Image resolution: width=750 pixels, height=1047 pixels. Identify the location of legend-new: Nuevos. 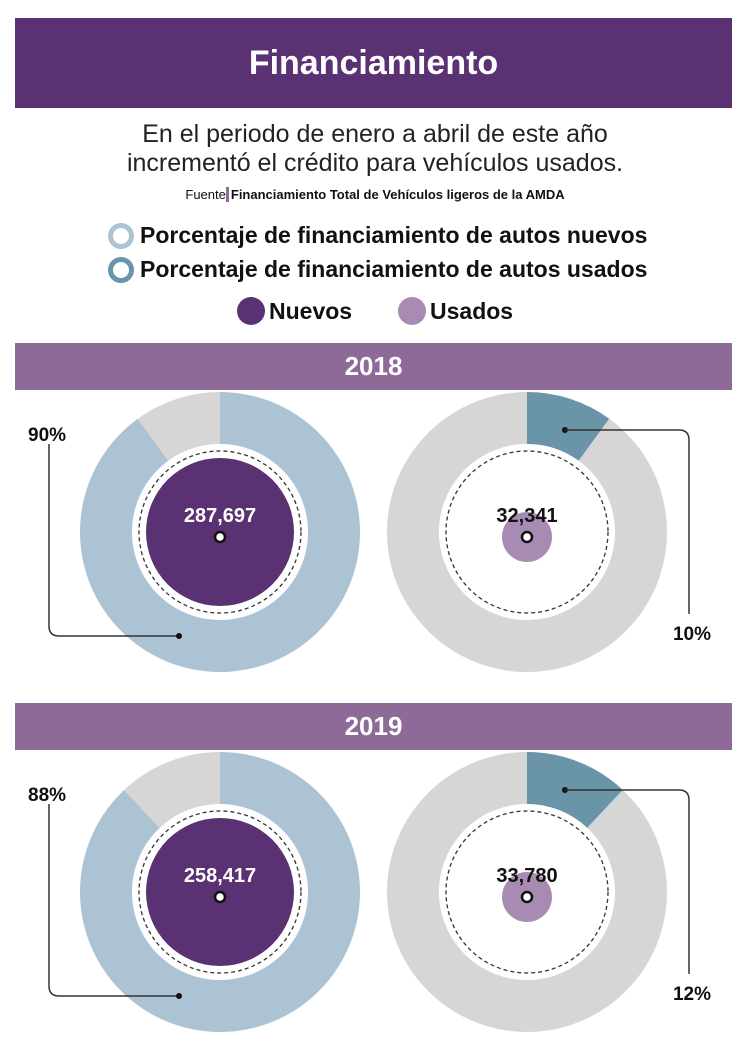
(294, 311).